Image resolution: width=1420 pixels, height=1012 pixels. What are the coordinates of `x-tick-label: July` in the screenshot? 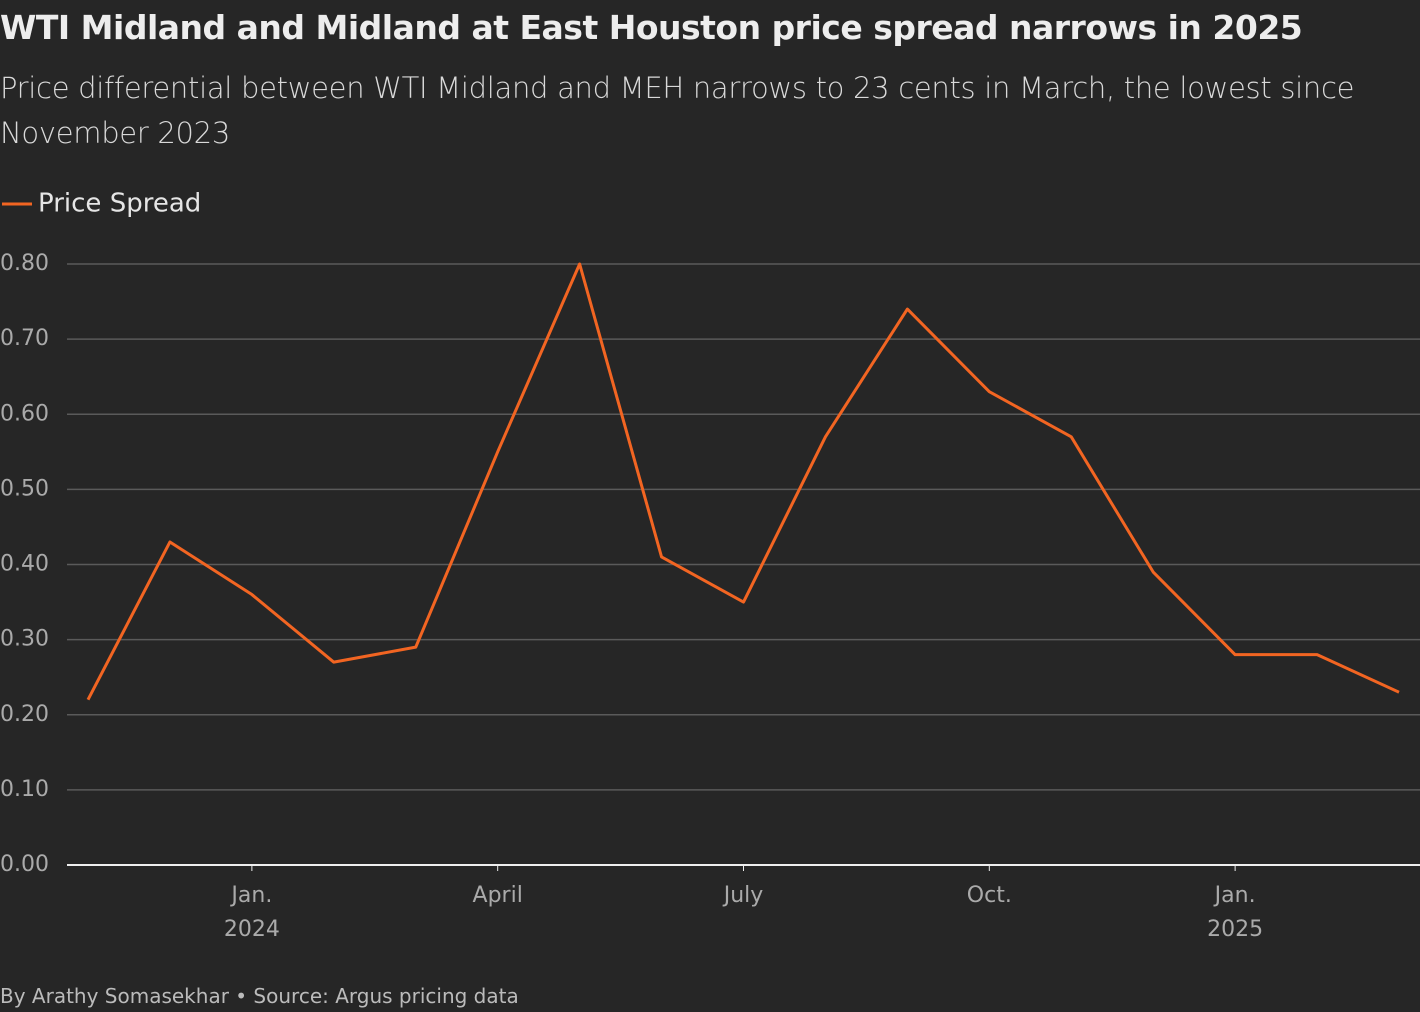 It's located at (743, 895).